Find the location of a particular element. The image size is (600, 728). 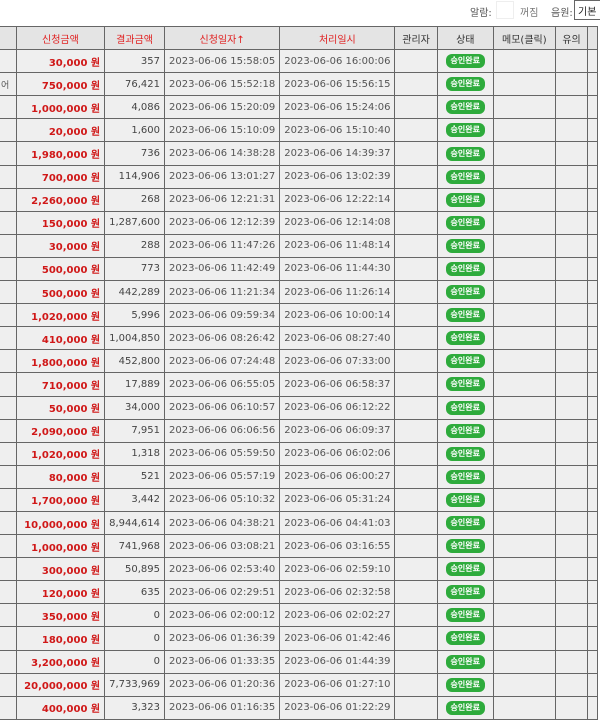

result-amount: 76,421 is located at coordinates (135, 84).